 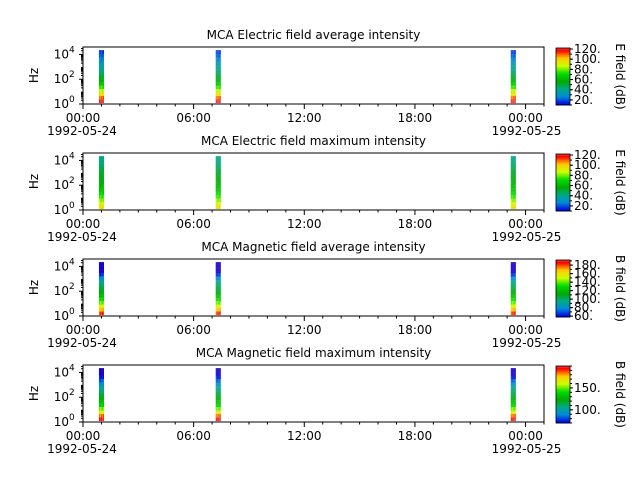 What do you see at coordinates (313, 247) in the screenshot?
I see `chart-title: MCA Magnetic field average intensity` at bounding box center [313, 247].